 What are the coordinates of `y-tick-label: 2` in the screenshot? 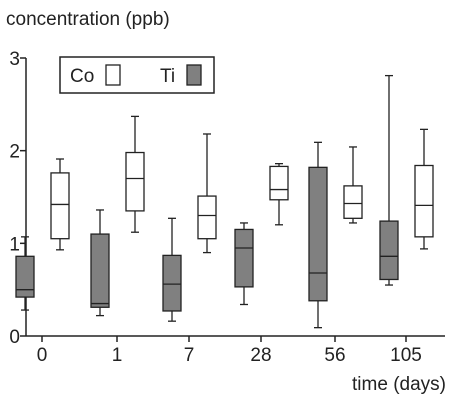 It's located at (14, 152).